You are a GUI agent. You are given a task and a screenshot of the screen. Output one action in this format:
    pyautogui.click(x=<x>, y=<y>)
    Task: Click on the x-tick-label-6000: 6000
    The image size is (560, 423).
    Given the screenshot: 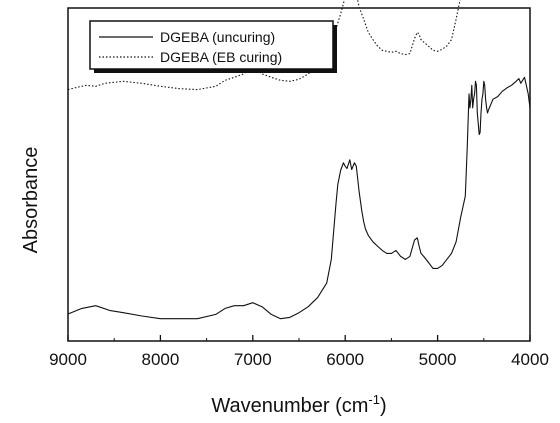 What is the action you would take?
    pyautogui.click(x=345, y=359)
    